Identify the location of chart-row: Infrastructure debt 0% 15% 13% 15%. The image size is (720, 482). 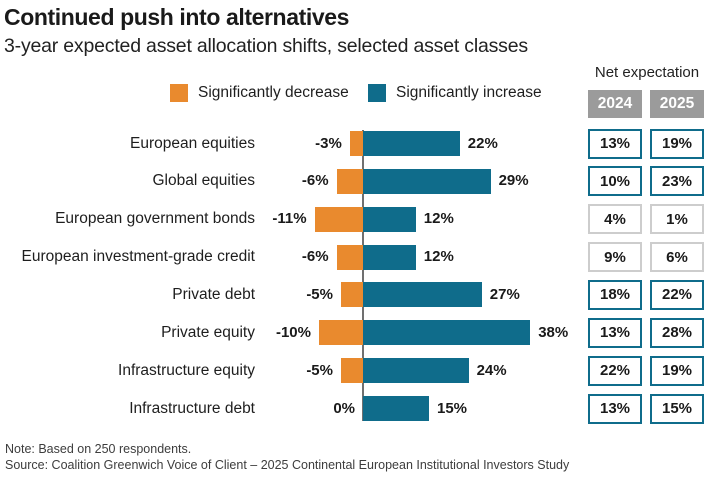
(360, 409).